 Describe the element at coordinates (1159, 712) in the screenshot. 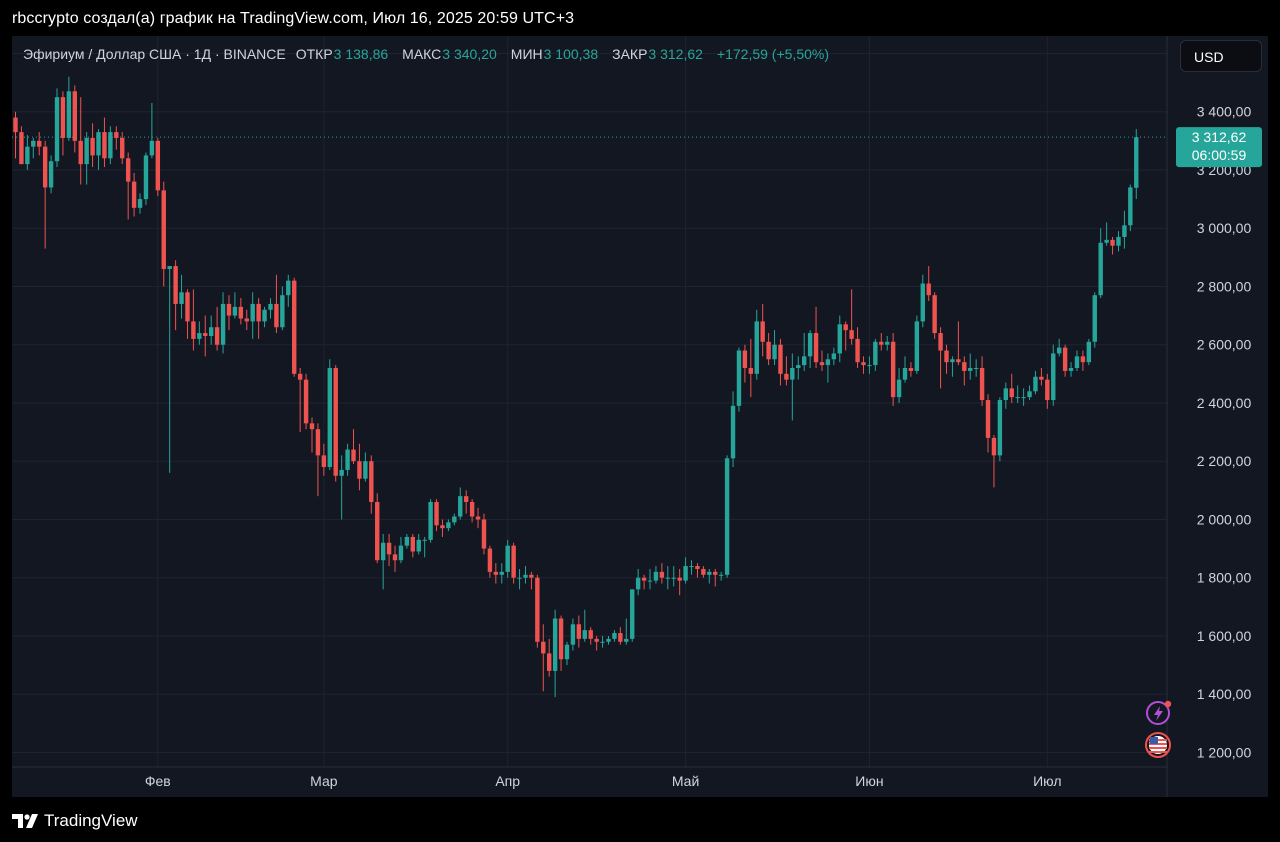

I see `lightning-icon` at that location.